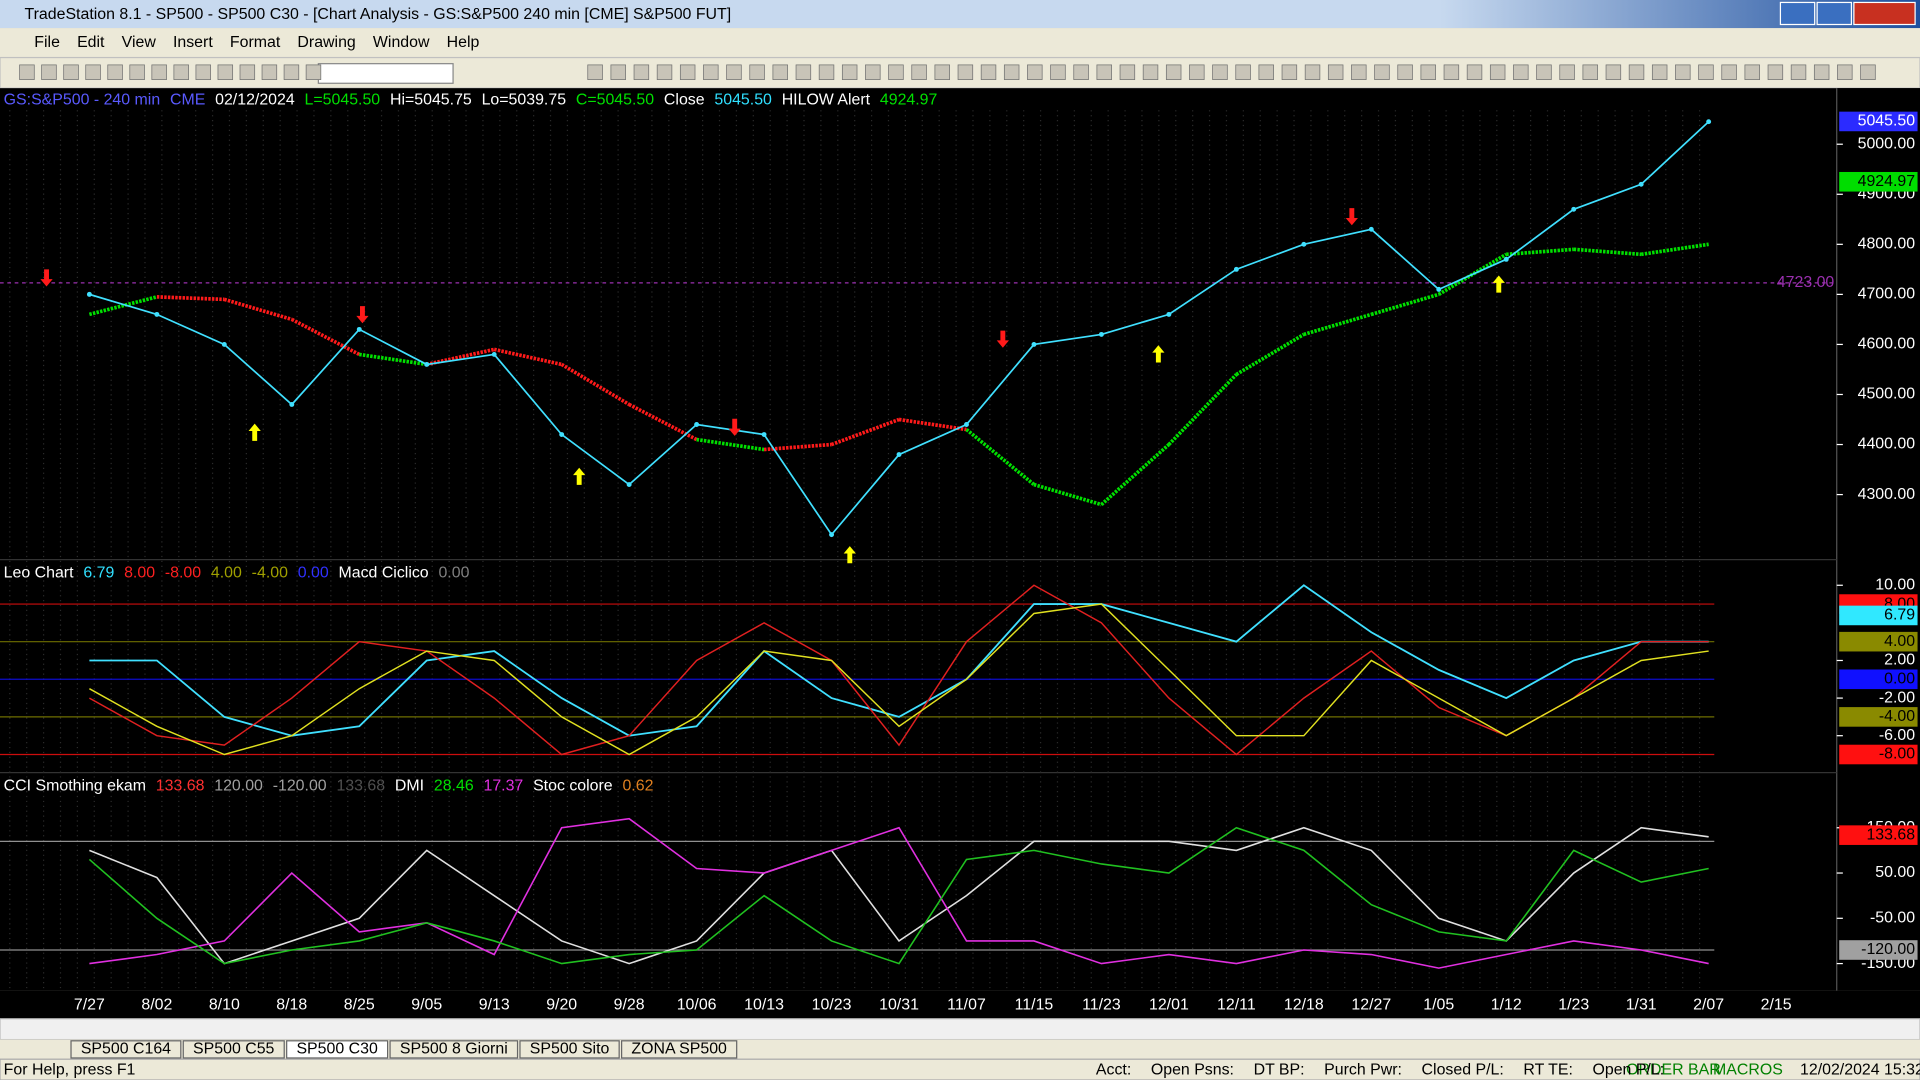  Describe the element at coordinates (1748, 1069) in the screenshot. I see `macros: MACROS` at that location.